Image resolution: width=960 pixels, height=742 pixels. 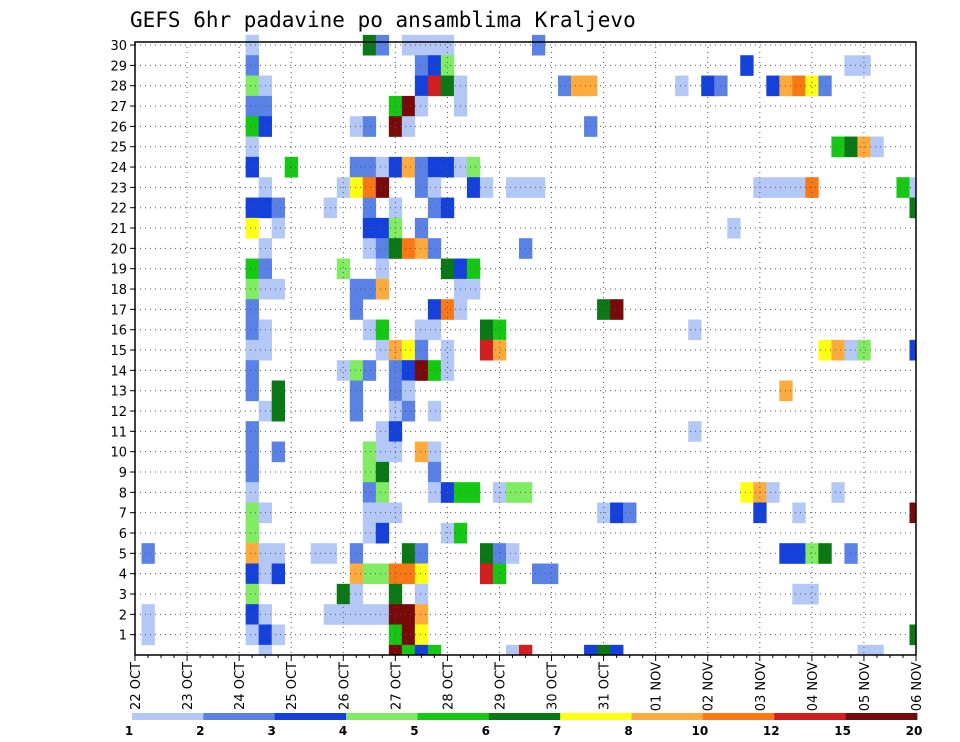 I want to click on y-tick-label: 27, so click(x=118, y=107).